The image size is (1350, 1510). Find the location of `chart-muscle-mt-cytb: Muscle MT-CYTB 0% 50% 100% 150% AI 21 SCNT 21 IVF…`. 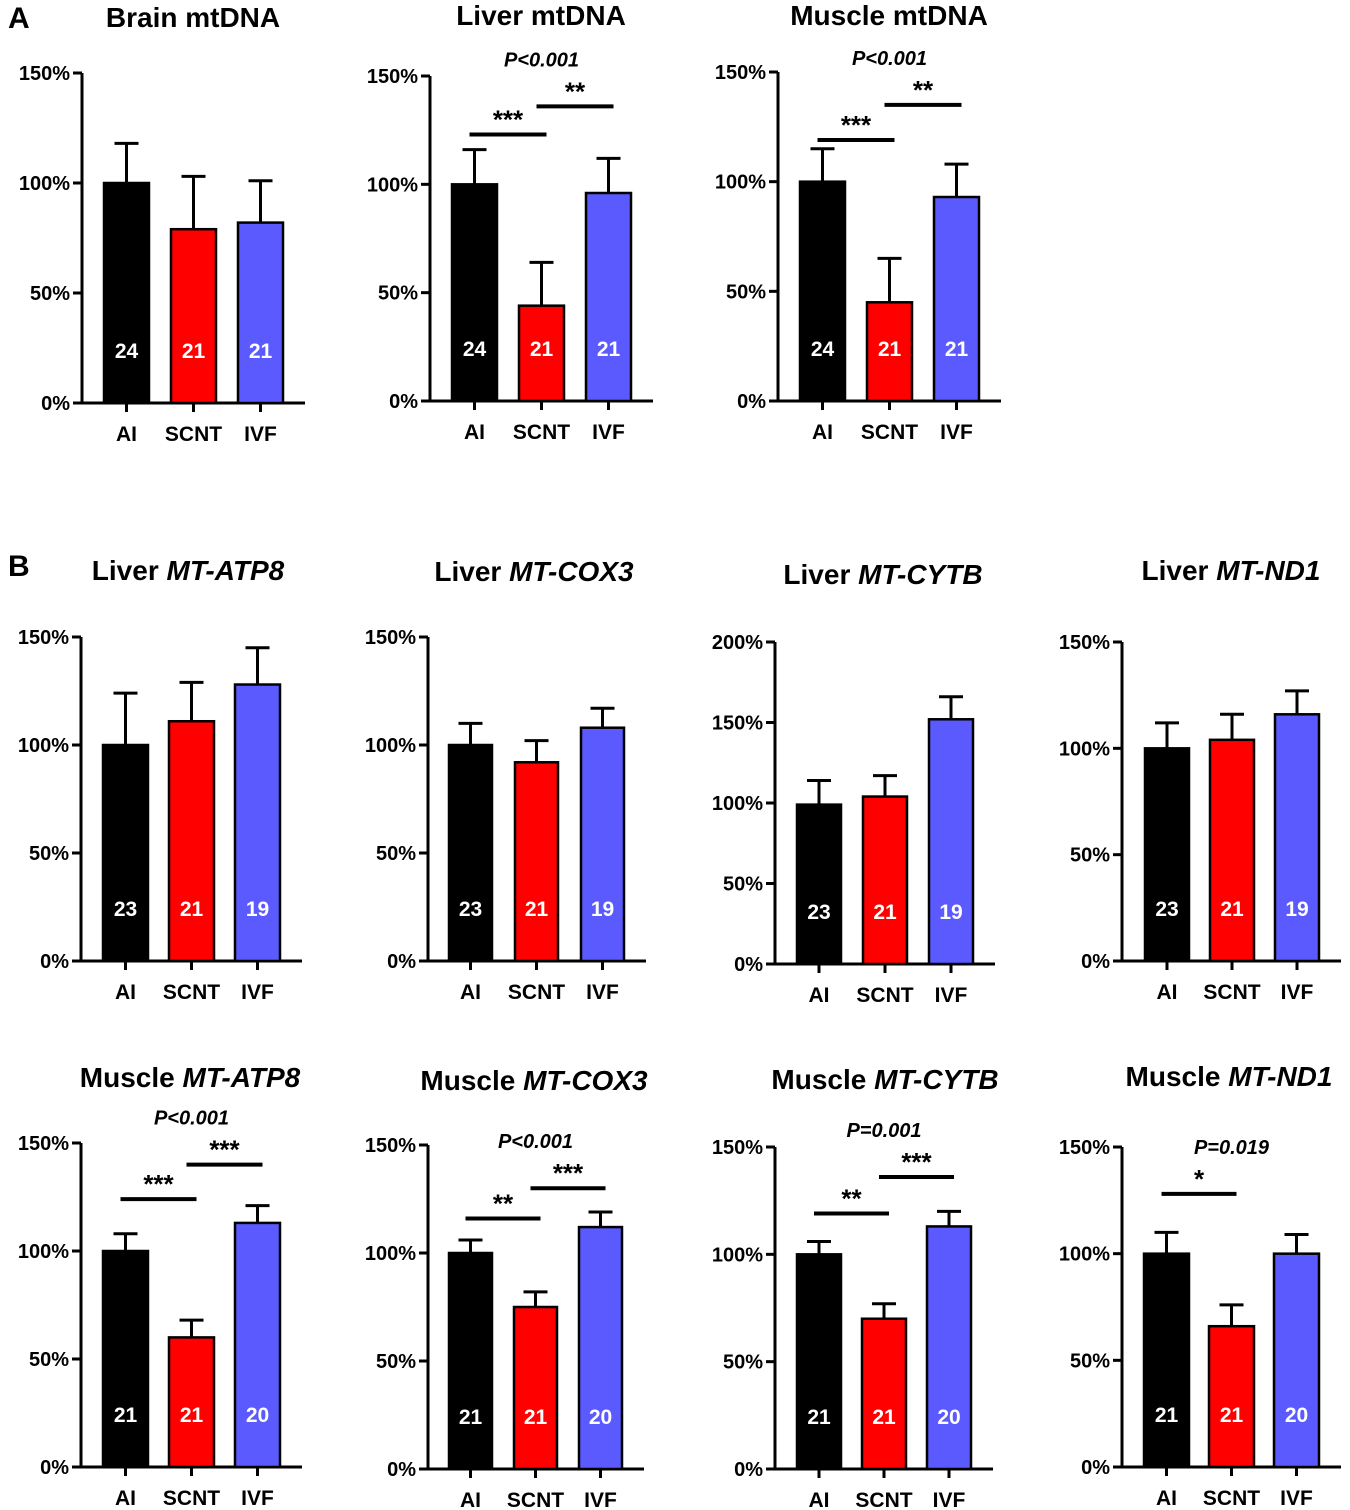

chart-muscle-mt-cytb: Muscle MT-CYTB 0% 50% 100% 150% AI 21 SCNT 21 IVF… is located at coordinates (855, 1287).